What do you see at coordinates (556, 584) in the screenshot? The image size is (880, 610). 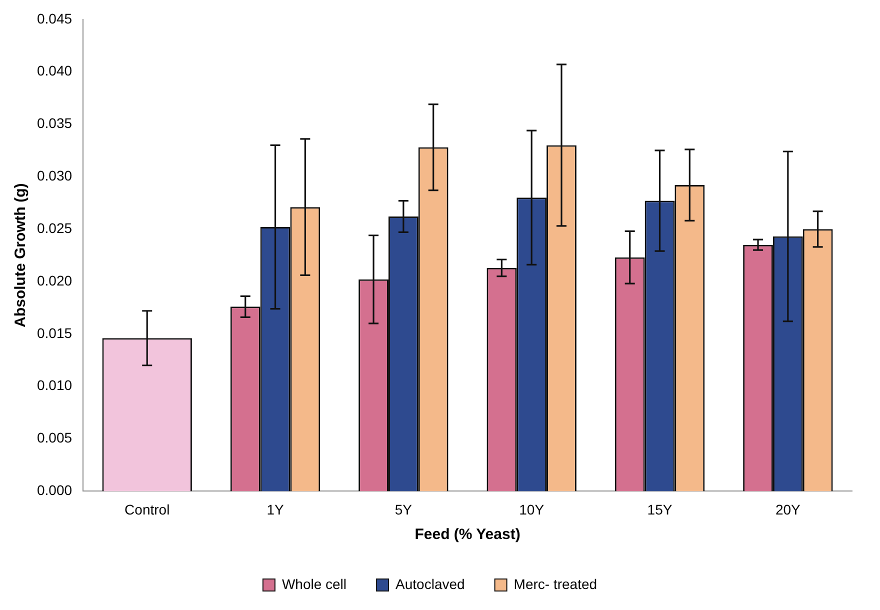 I see `legend-label: Merc- treated` at bounding box center [556, 584].